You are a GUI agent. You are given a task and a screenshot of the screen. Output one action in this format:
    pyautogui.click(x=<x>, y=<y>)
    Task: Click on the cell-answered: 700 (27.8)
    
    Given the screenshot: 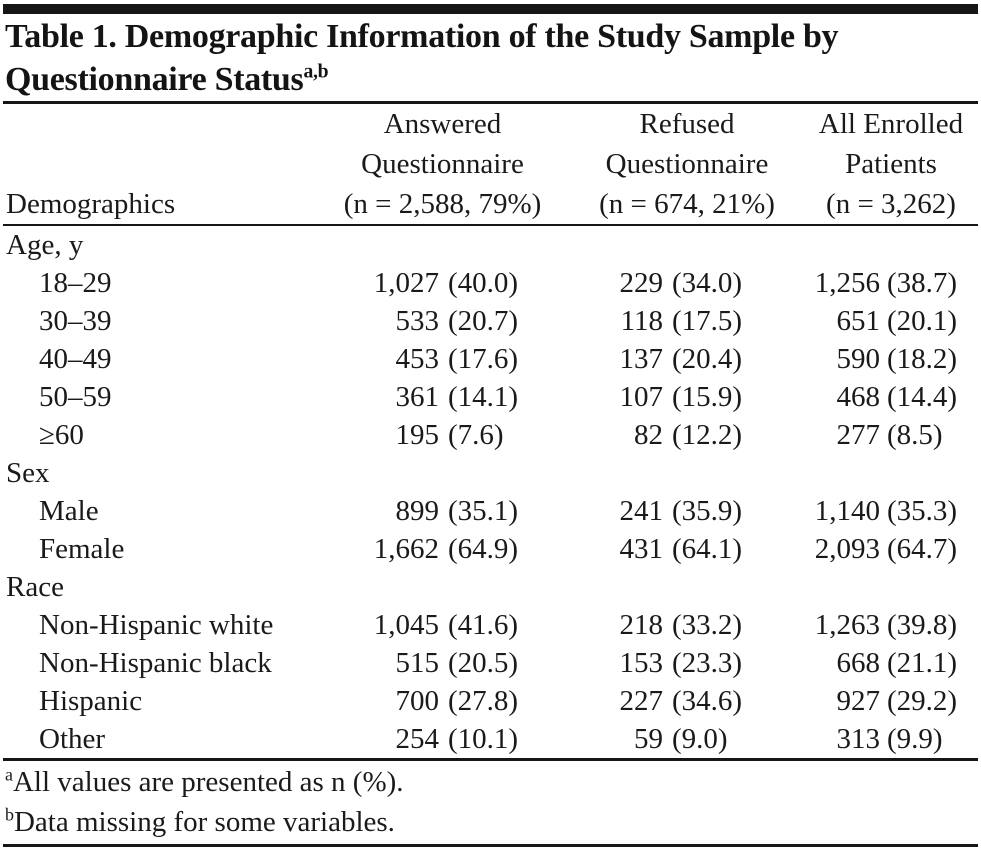 What is the action you would take?
    pyautogui.click(x=434, y=701)
    